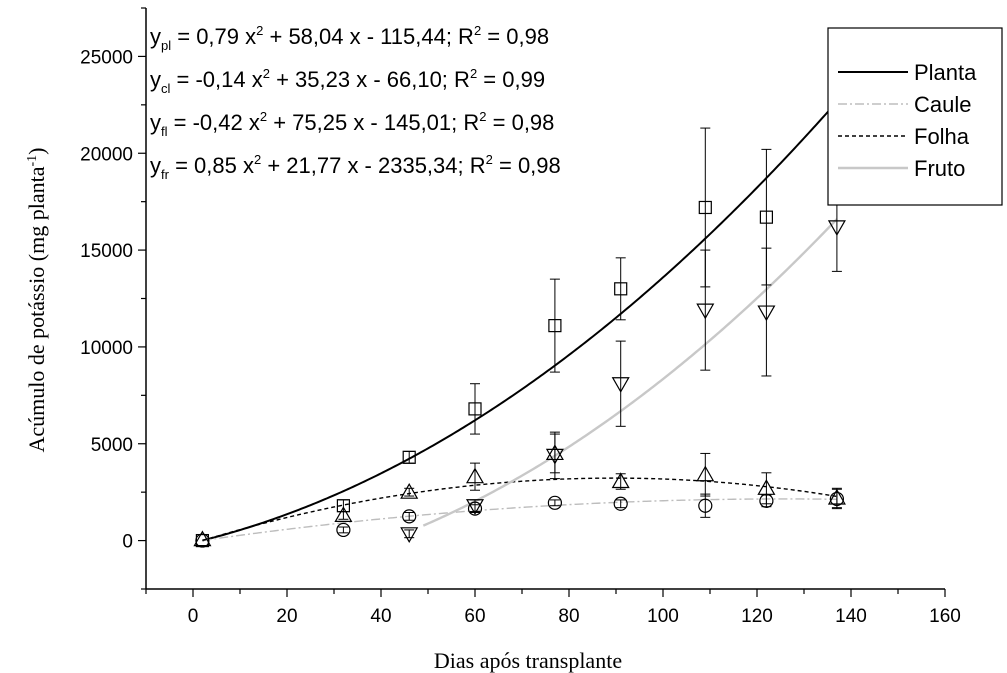 The image size is (1007, 673). I want to click on y-axis-title-sup: -1, so click(32, 161).